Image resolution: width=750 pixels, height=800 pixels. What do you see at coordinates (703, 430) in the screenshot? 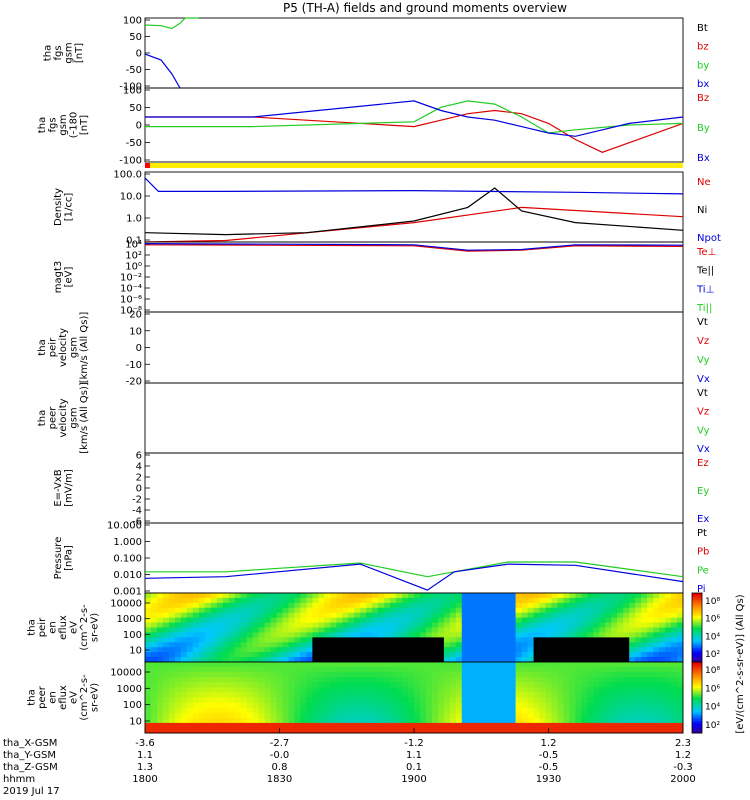
I see `legend-entry: Vy` at bounding box center [703, 430].